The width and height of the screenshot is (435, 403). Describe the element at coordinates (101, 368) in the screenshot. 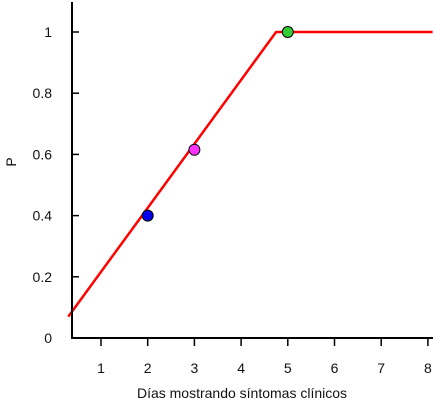

I see `x-tick-label-1: 1` at that location.